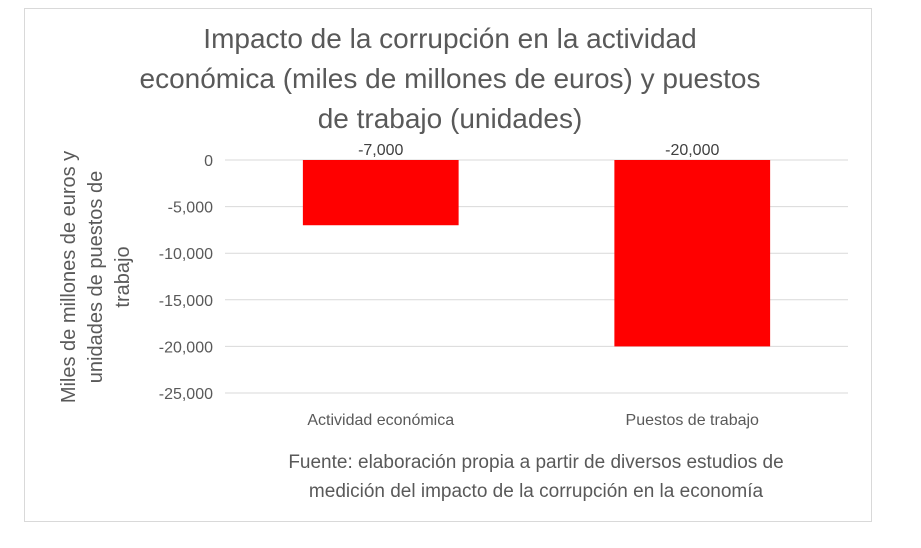 The height and width of the screenshot is (548, 921). I want to click on y-tick-label: -15,000, so click(186, 301).